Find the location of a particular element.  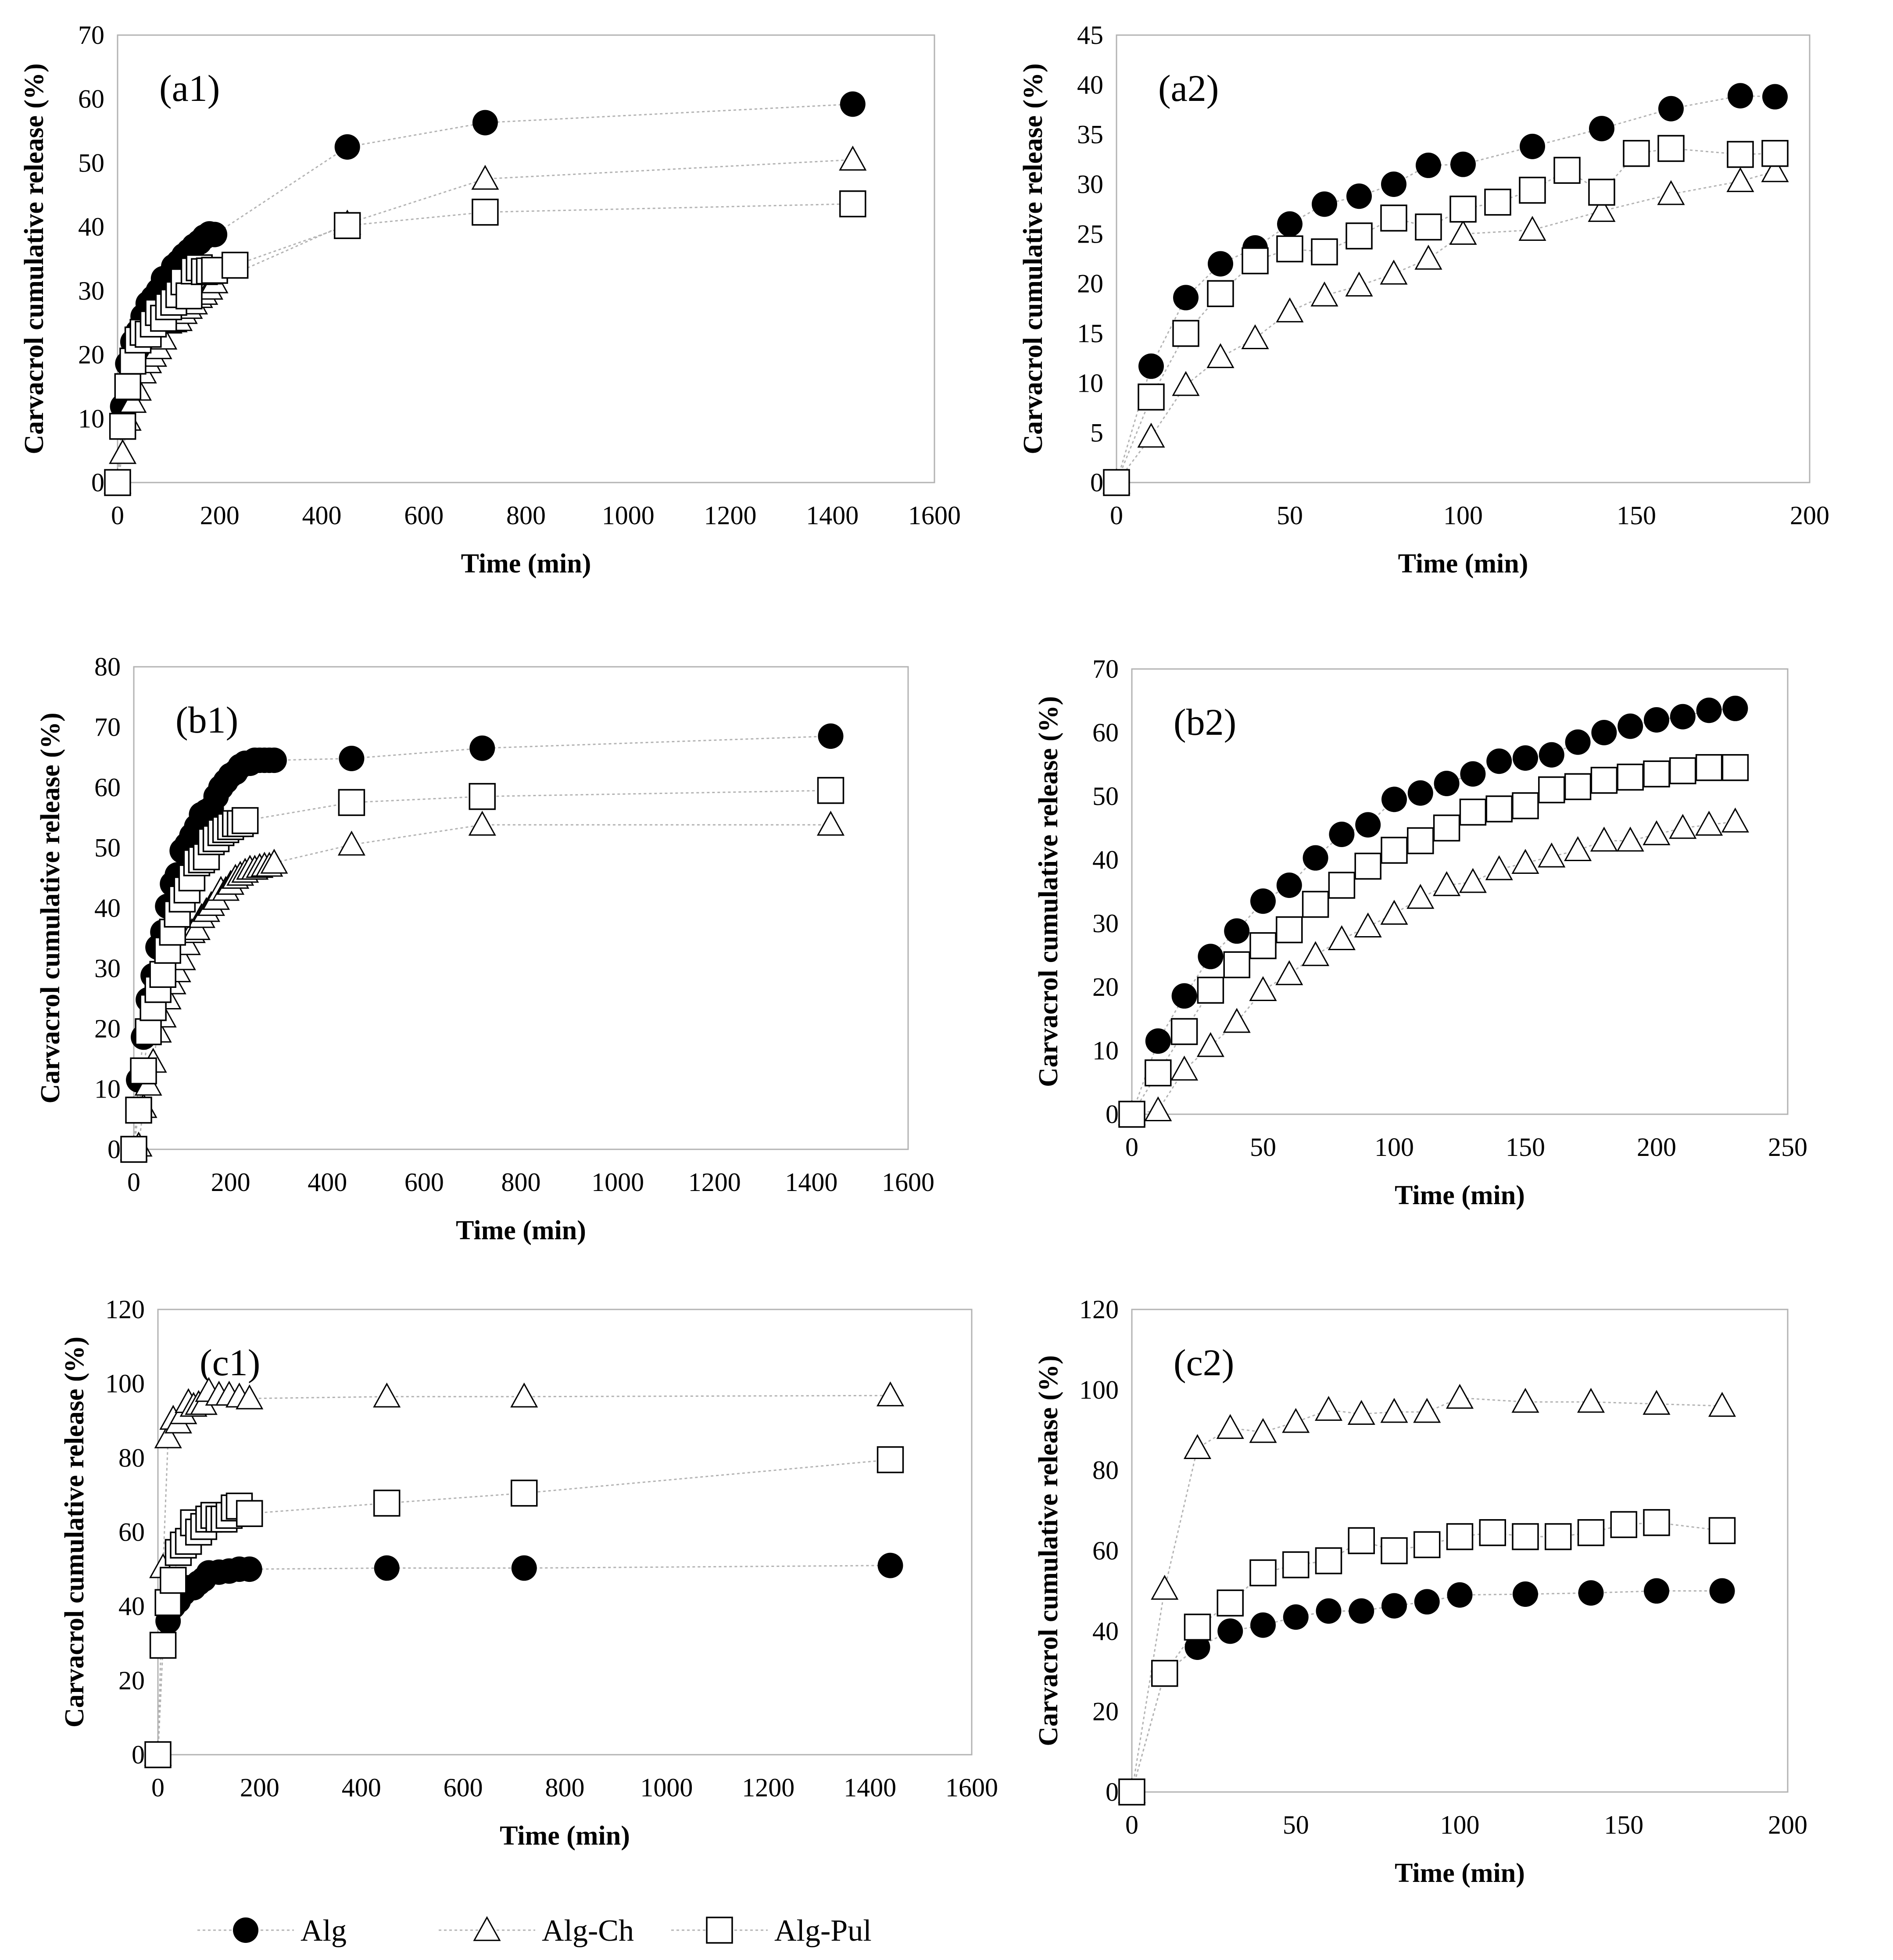

panel-label: (c2) is located at coordinates (1204, 1362).